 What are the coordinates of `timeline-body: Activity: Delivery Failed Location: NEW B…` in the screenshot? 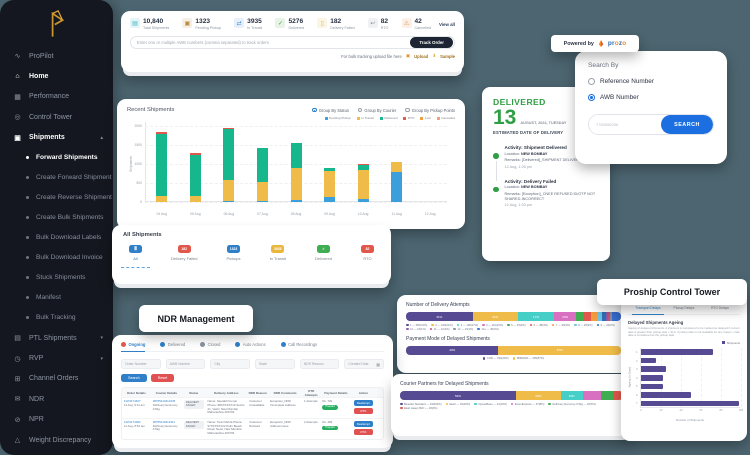 It's located at (552, 193).